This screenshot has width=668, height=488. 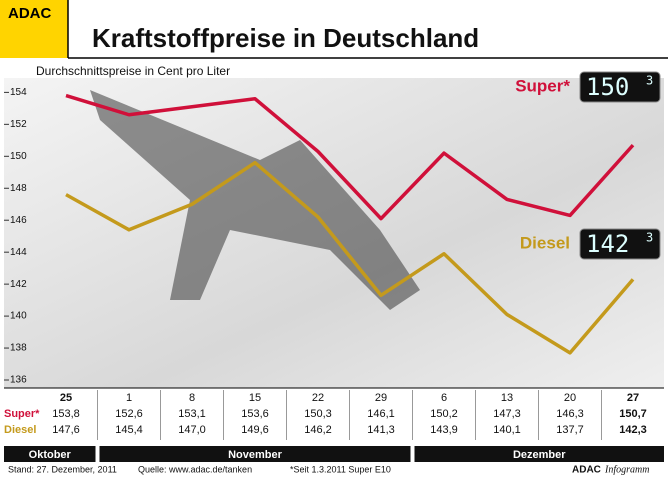 I want to click on x-tick-label: 13, so click(x=507, y=398).